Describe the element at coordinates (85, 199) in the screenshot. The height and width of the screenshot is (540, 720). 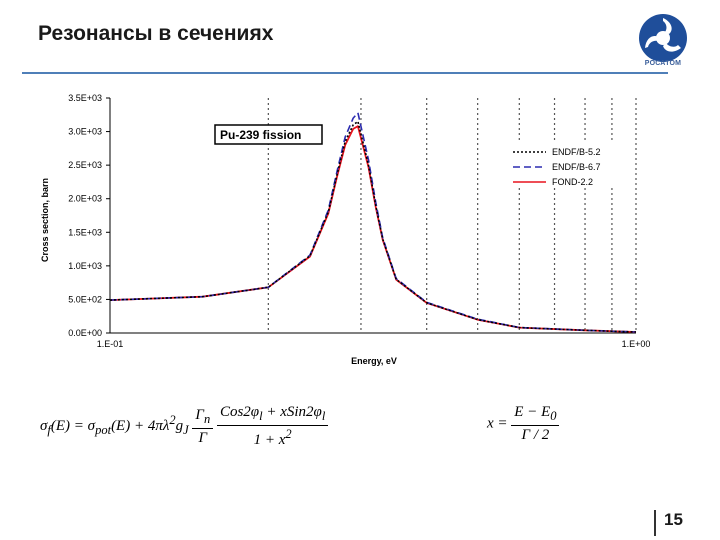
I see `y-tick-label: 2.0E+03` at that location.